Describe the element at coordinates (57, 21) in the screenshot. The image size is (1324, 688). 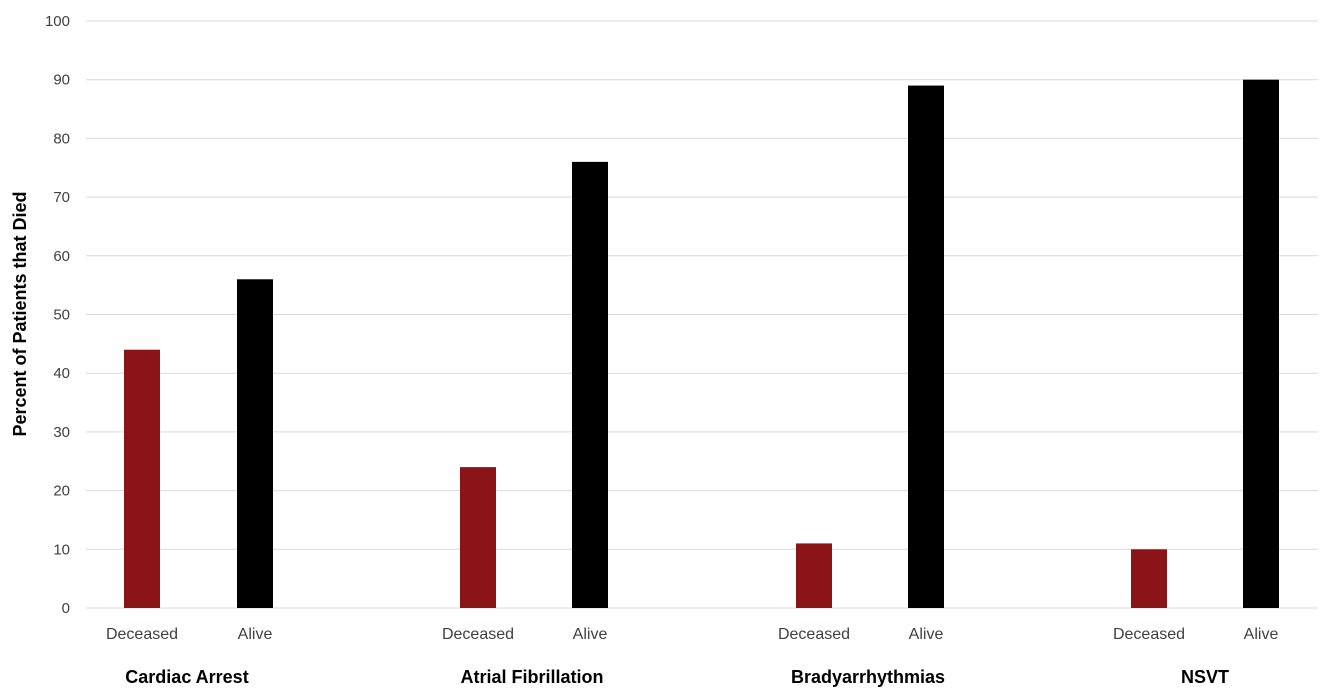
I see `y-tick-label: 100` at that location.